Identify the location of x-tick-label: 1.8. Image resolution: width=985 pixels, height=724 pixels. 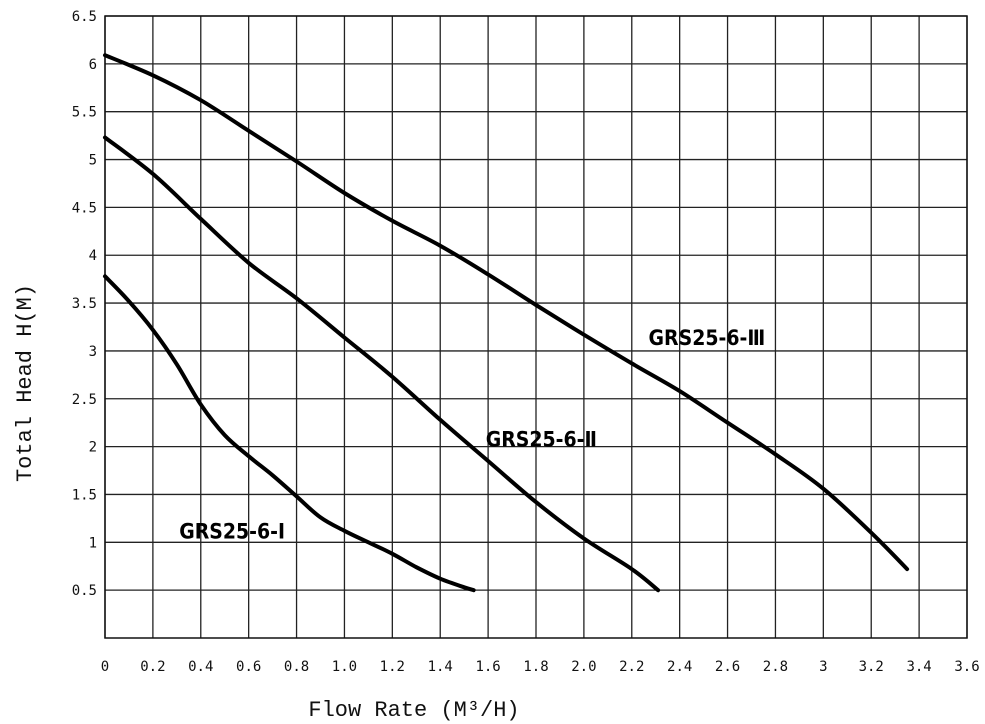
(535, 667).